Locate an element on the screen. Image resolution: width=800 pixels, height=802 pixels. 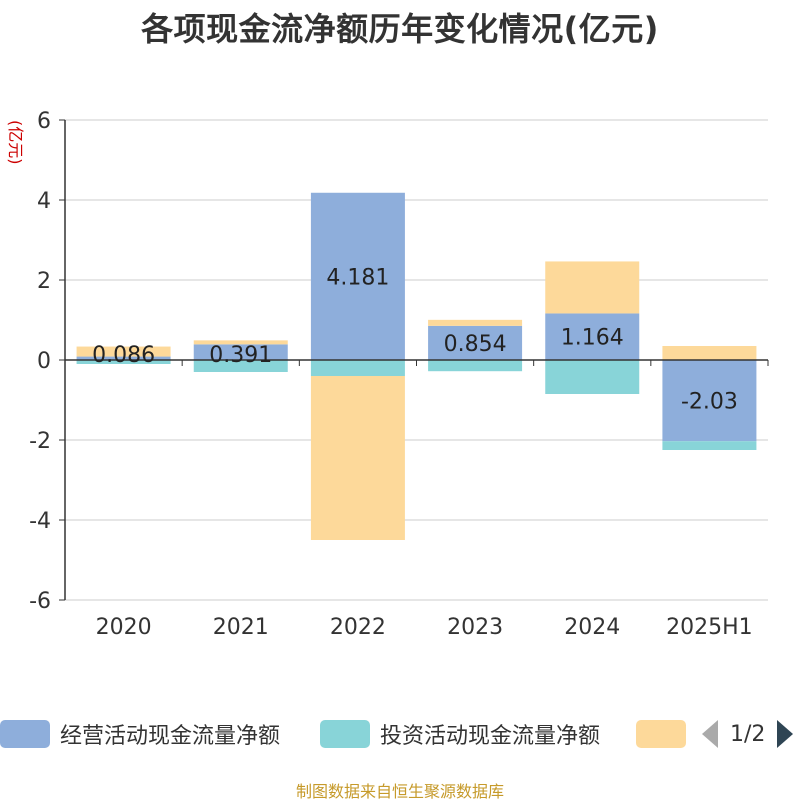
legend-swatch-operating is located at coordinates (25, 734).